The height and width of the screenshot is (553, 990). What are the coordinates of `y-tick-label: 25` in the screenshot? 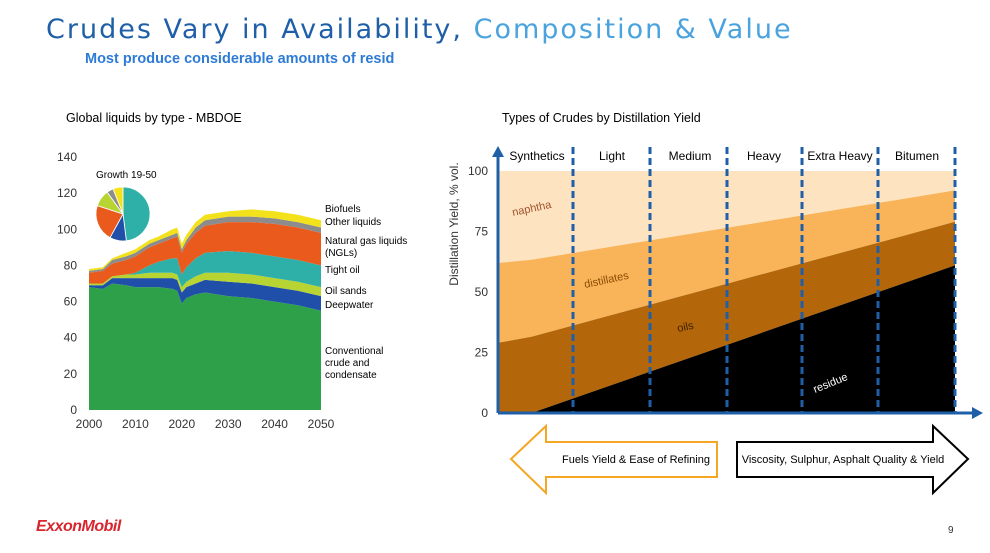 It's located at (482, 353).